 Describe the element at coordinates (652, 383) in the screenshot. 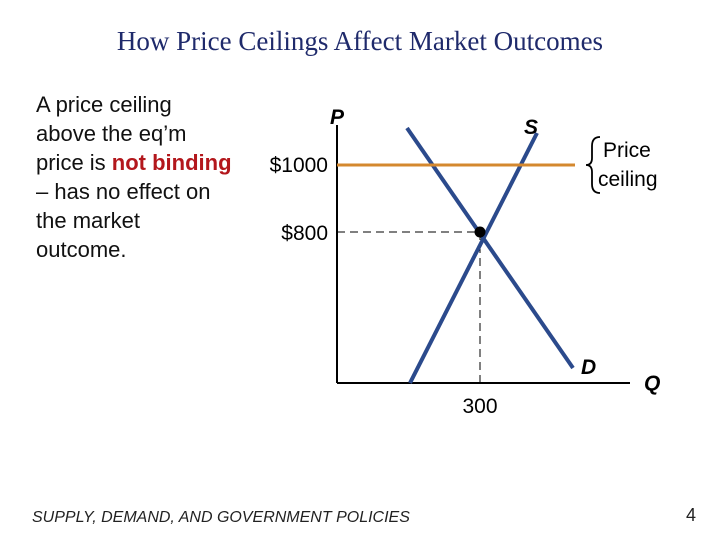

I see `x-axis-label: Q` at that location.